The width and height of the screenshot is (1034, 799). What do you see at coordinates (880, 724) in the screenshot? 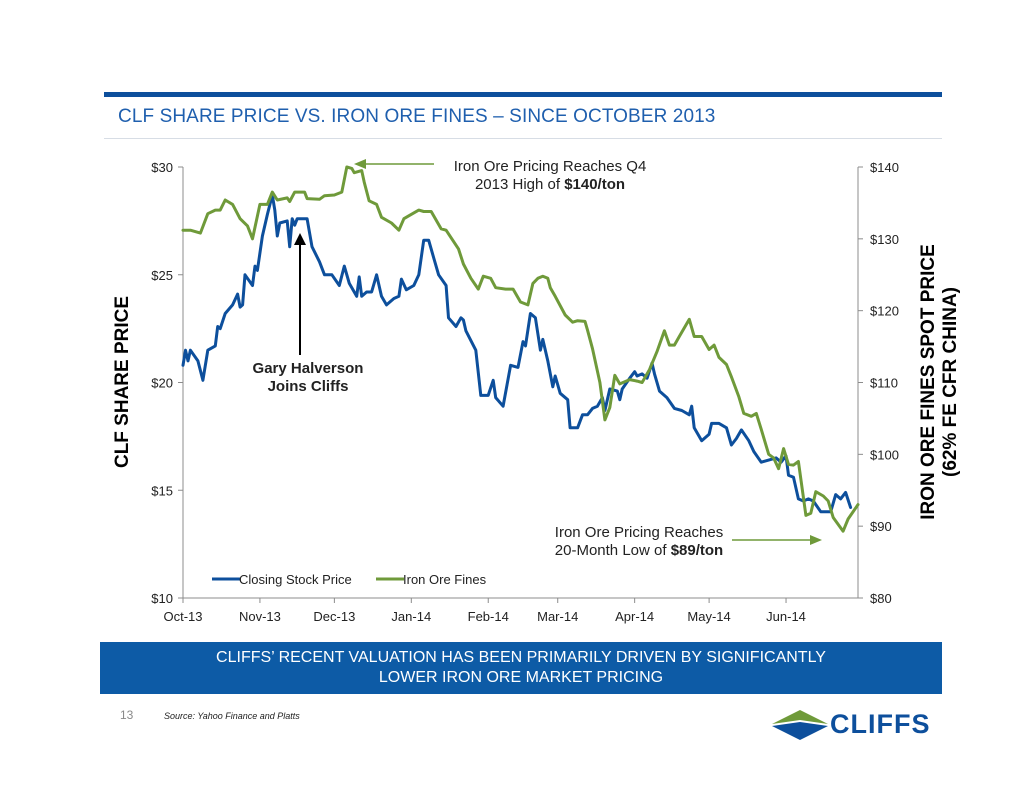
I see `cliffs-logo-text: CLIFFS` at bounding box center [880, 724].